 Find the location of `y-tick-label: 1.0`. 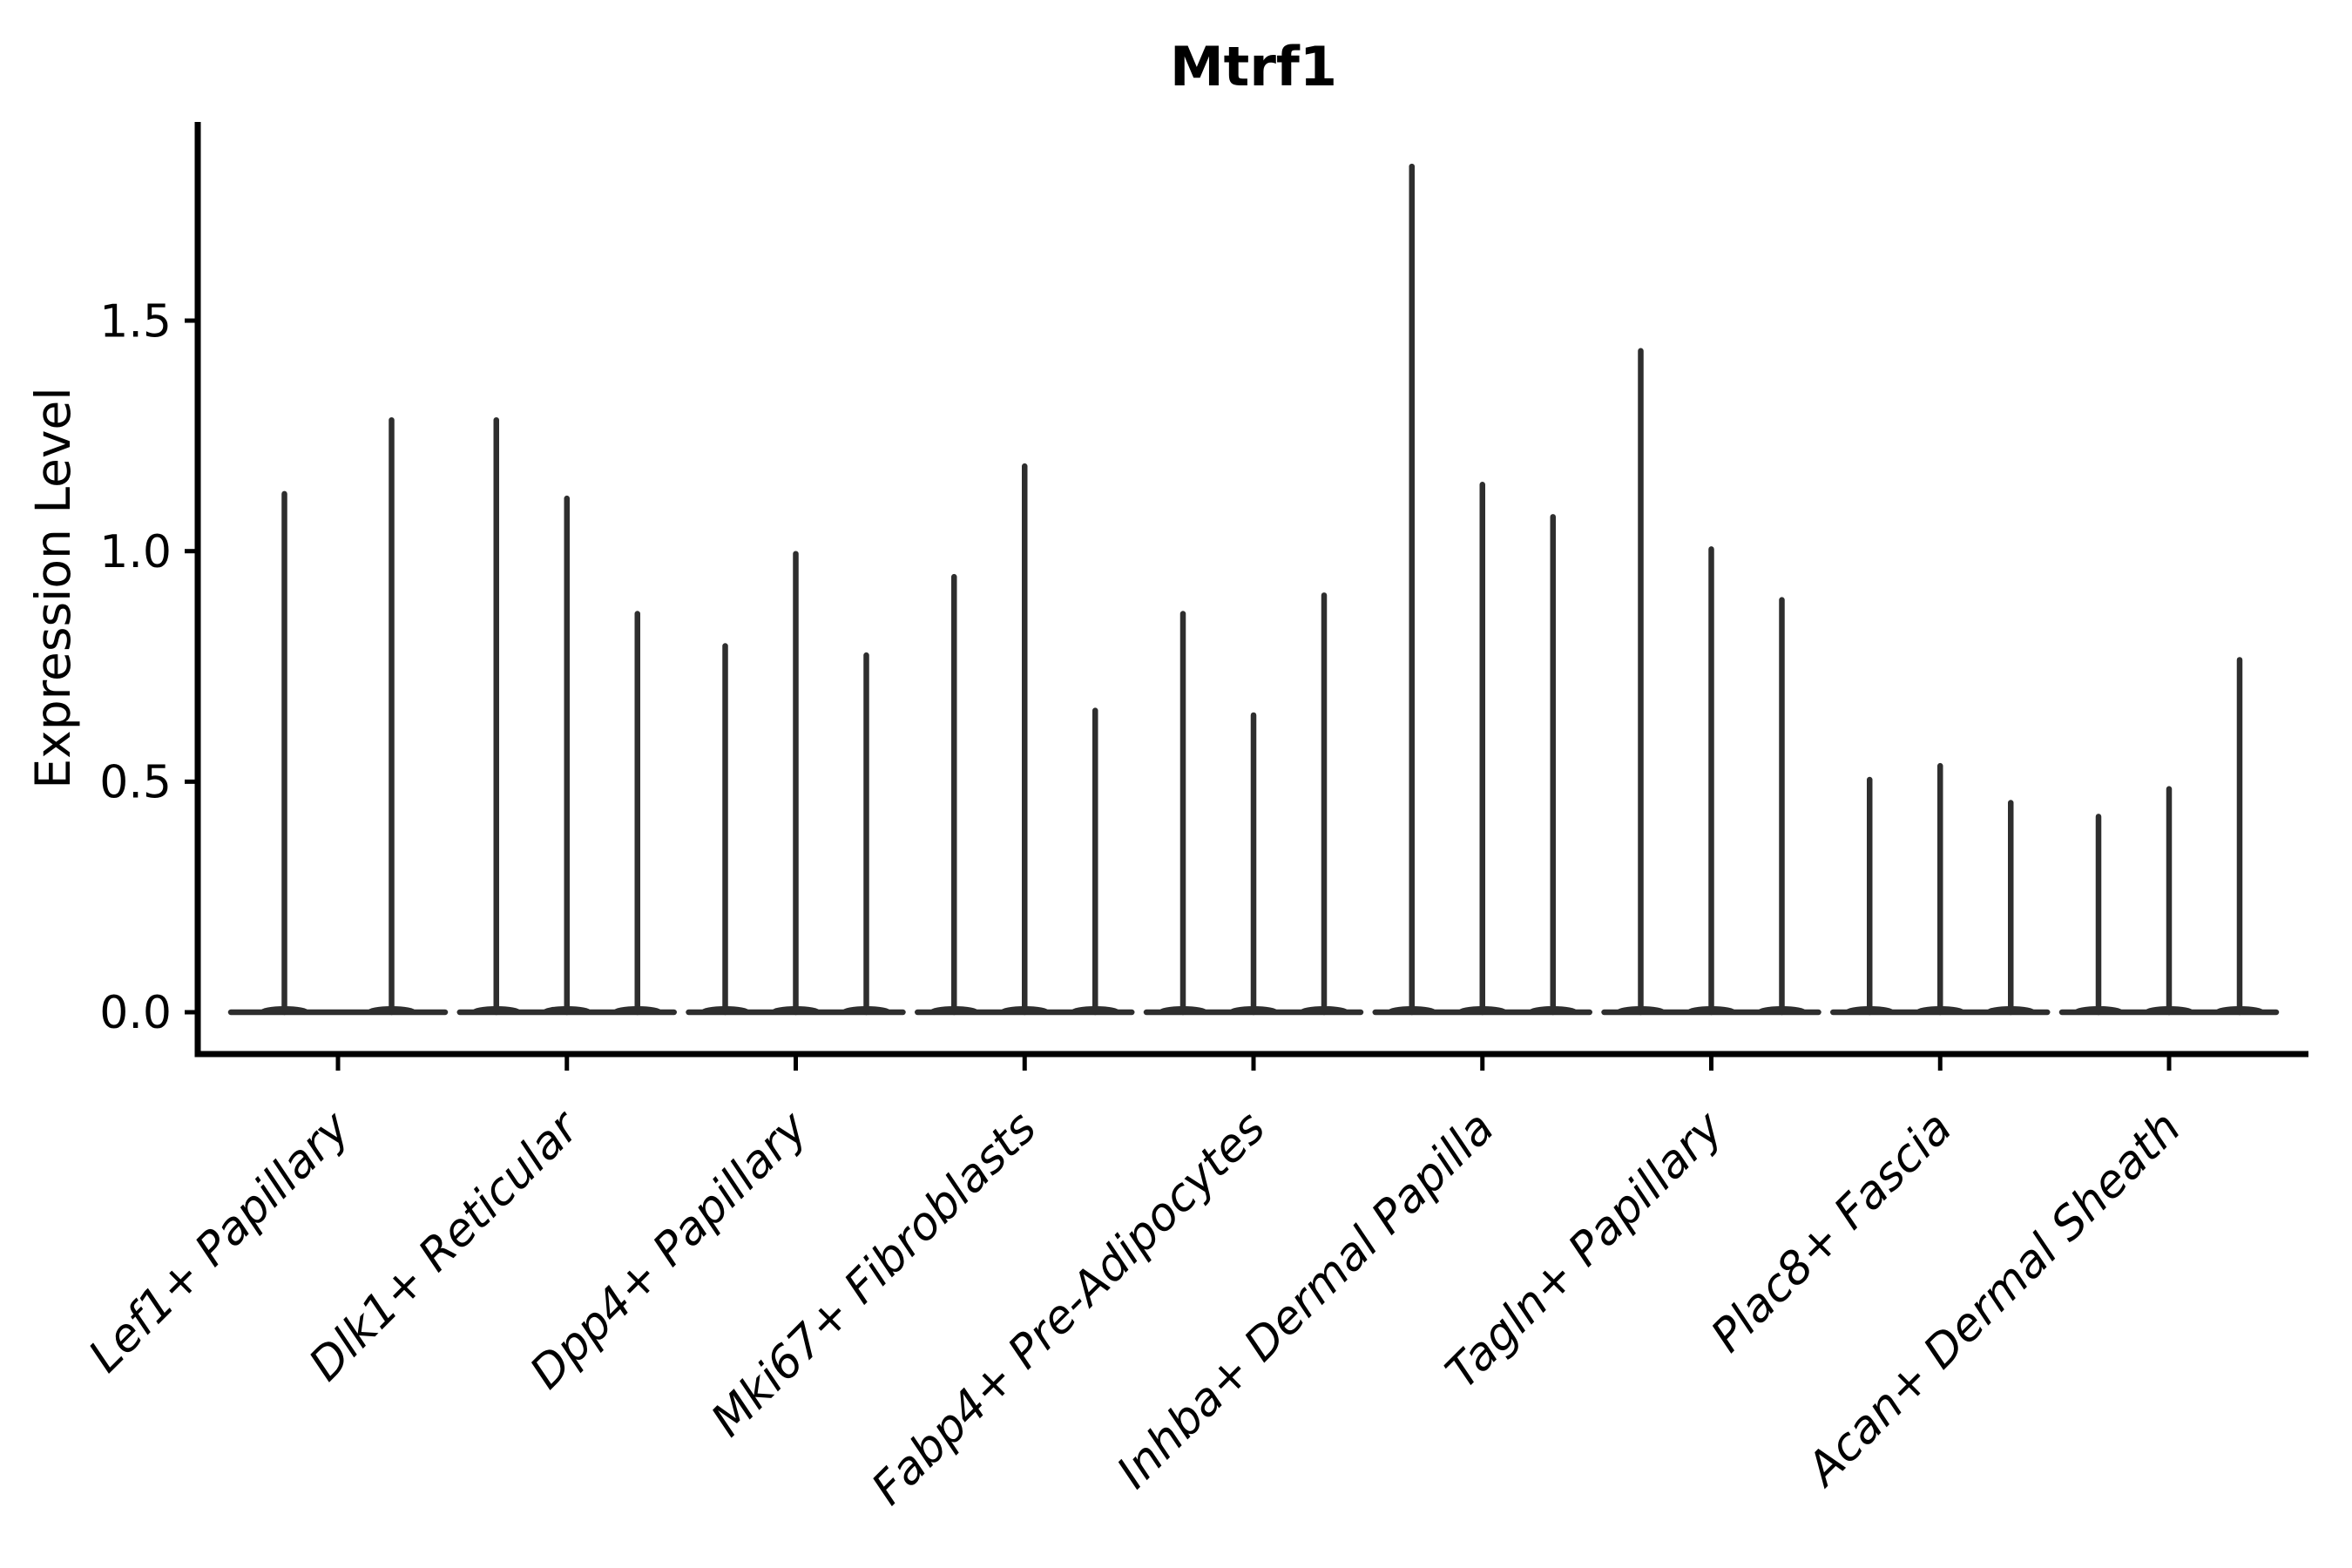

y-tick-label: 1.0 is located at coordinates (135, 552).